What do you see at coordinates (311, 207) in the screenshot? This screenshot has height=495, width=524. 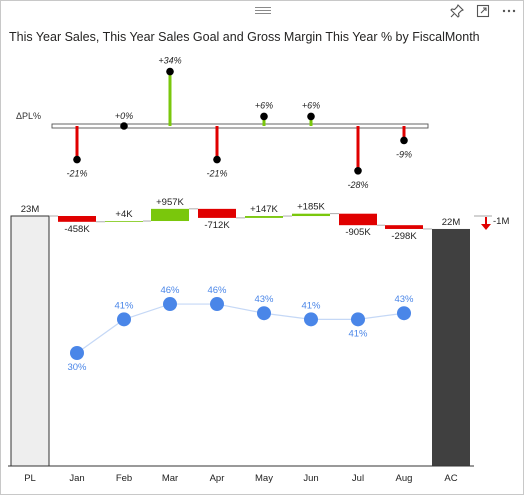 I see `waterfall-delta-label: +185K` at bounding box center [311, 207].